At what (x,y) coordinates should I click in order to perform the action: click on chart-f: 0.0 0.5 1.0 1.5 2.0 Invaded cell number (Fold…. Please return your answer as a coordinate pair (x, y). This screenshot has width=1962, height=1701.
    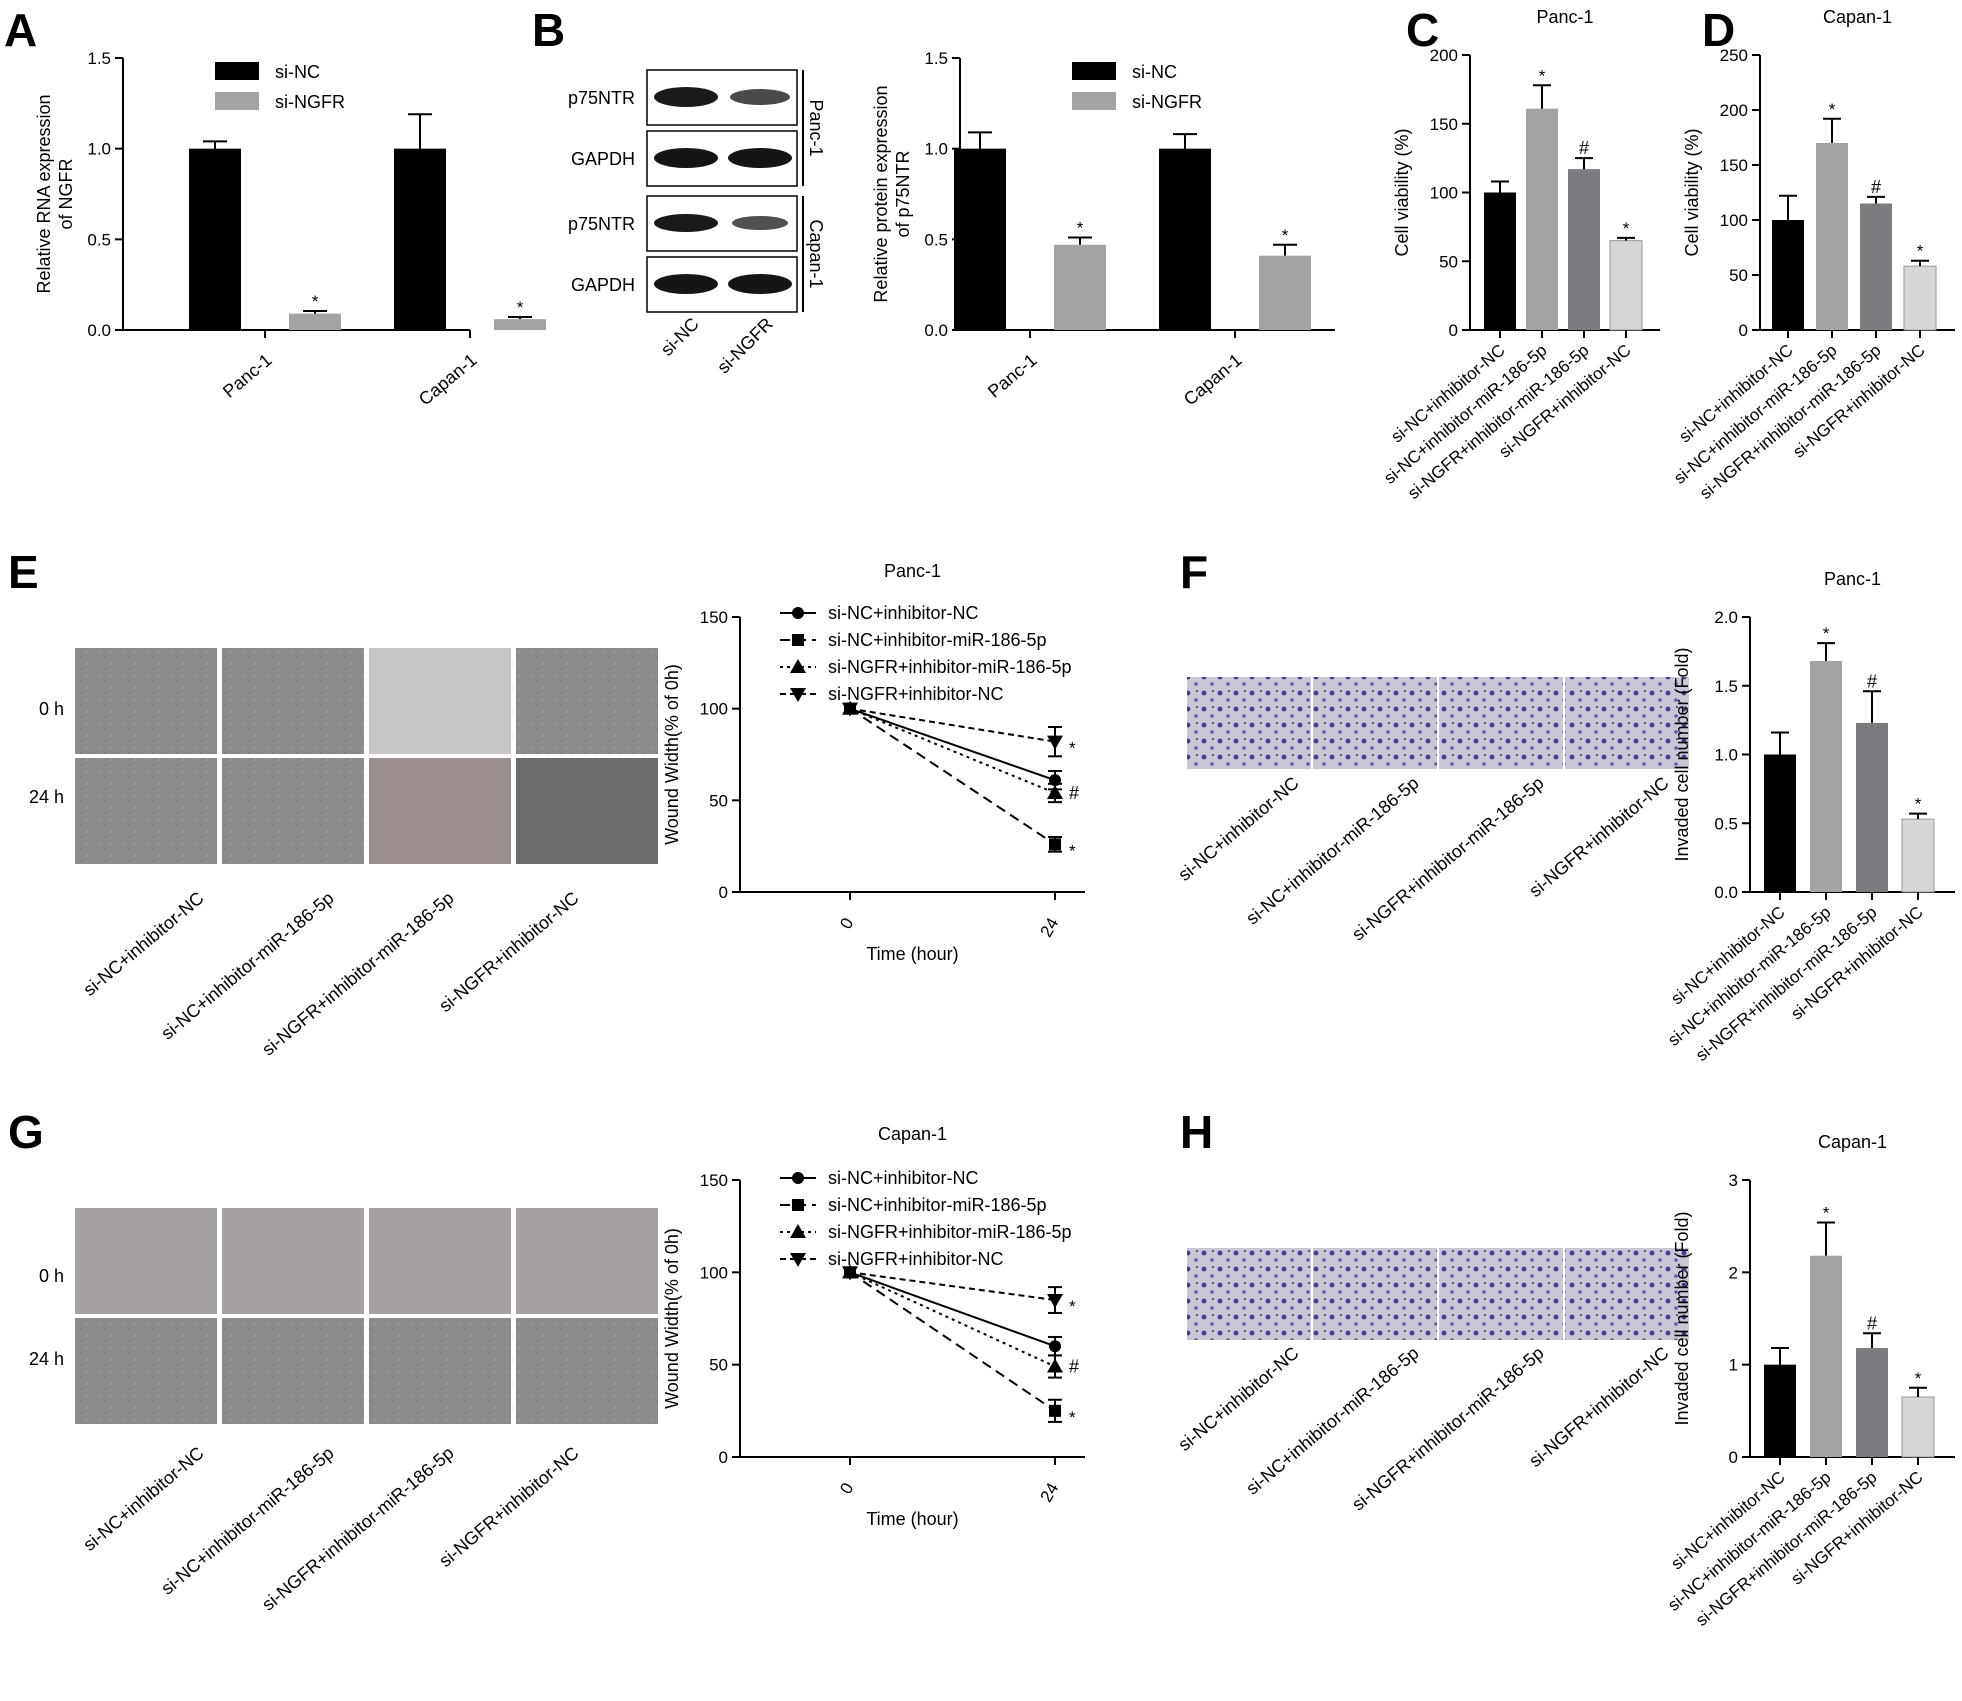
    Looking at the image, I should click on (1809, 817).